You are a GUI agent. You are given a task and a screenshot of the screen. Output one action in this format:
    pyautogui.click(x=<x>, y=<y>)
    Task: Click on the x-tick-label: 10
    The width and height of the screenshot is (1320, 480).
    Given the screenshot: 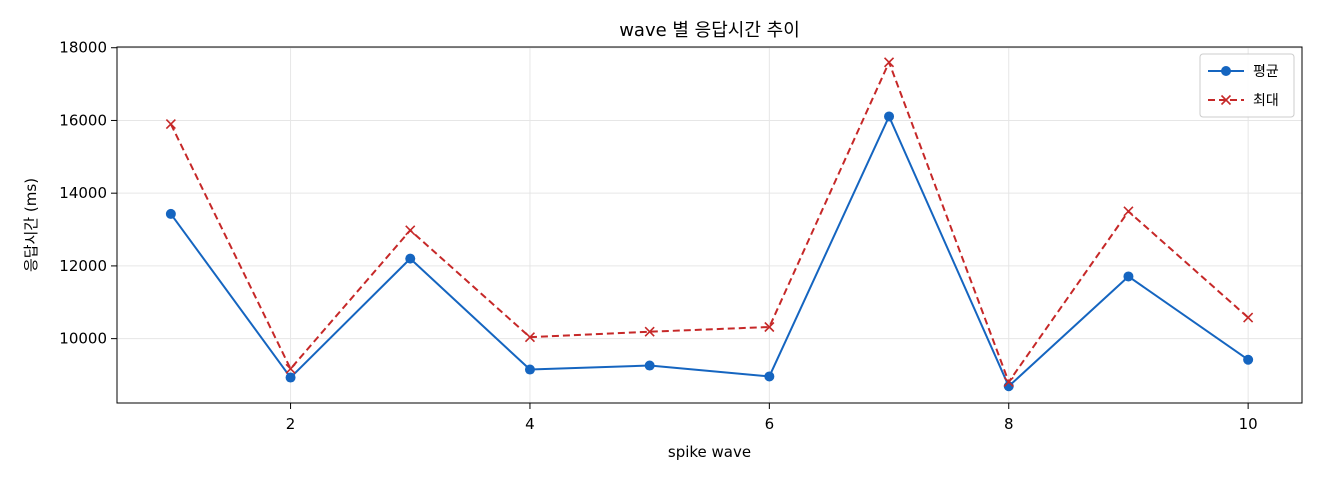 What is the action you would take?
    pyautogui.click(x=1248, y=424)
    